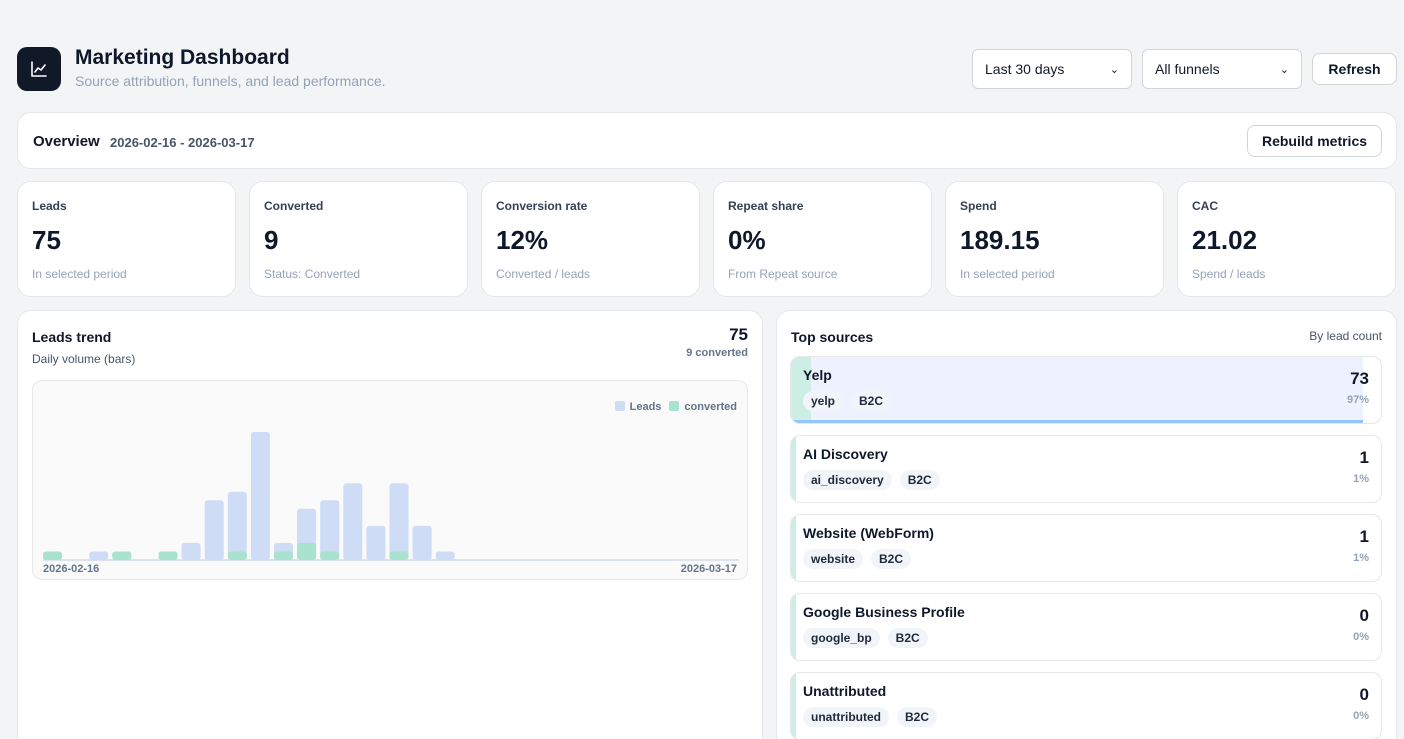 This screenshot has width=1404, height=739. Describe the element at coordinates (1025, 69) in the screenshot. I see `period-select-value: Last 30 days` at that location.